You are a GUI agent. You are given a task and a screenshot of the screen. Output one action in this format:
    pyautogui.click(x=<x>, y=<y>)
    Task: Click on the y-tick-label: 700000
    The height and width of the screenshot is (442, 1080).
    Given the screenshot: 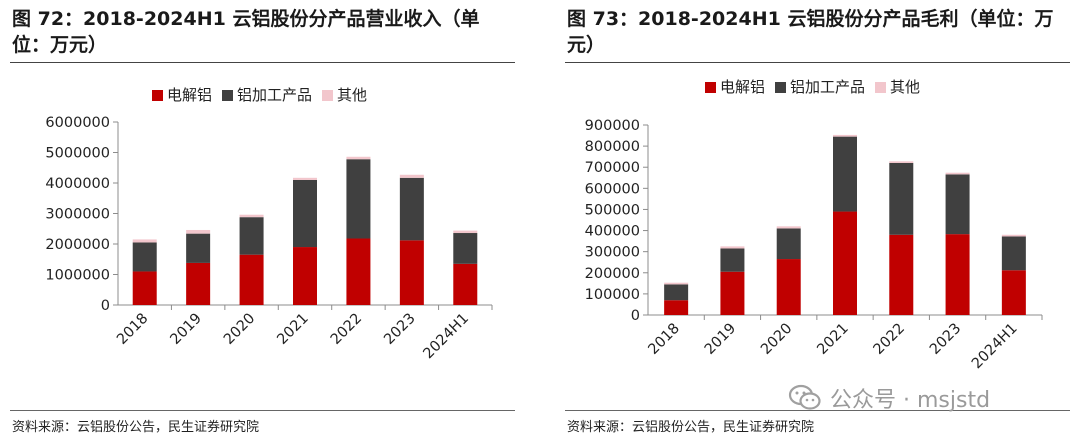 What is the action you would take?
    pyautogui.click(x=612, y=168)
    